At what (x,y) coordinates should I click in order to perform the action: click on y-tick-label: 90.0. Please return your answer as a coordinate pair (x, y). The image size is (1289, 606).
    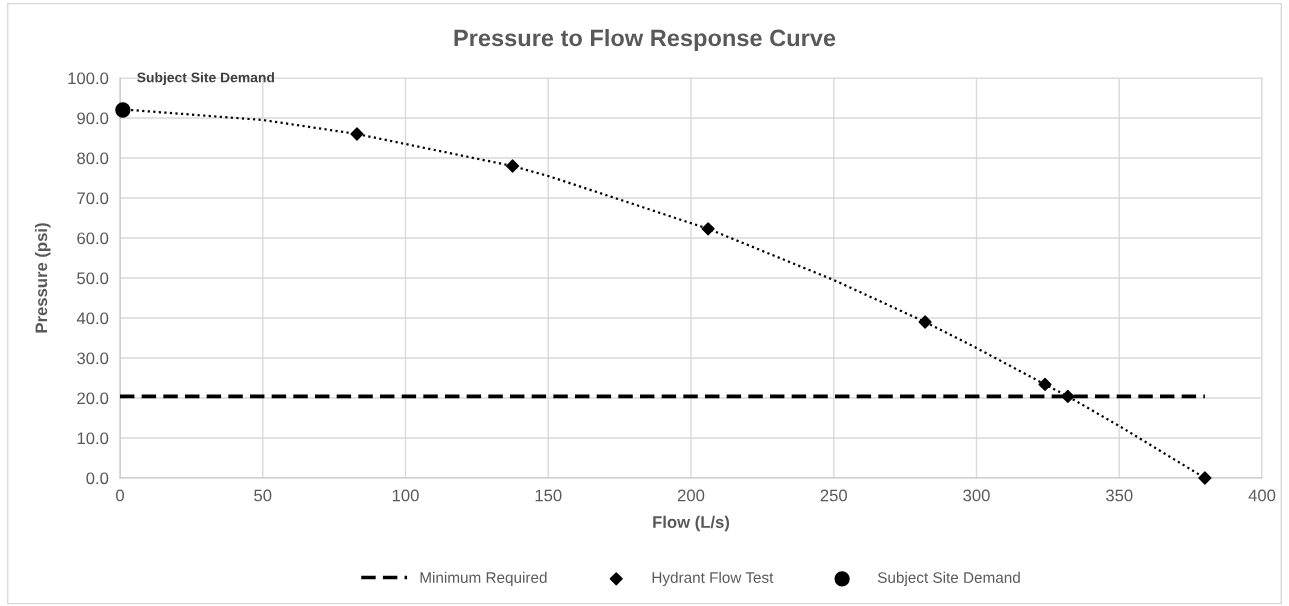
    Looking at the image, I should click on (93, 118).